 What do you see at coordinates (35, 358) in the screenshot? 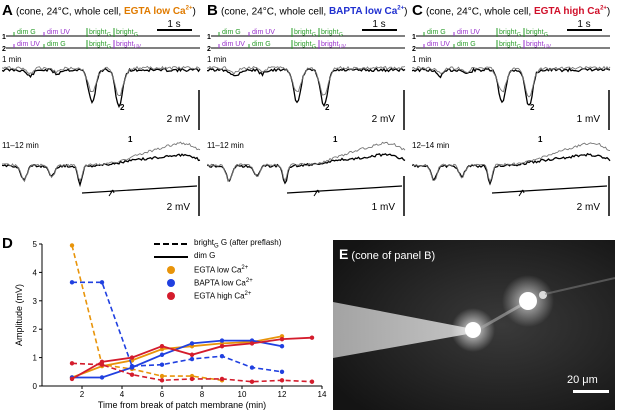
I see `y-tick-label: 1` at bounding box center [35, 358].